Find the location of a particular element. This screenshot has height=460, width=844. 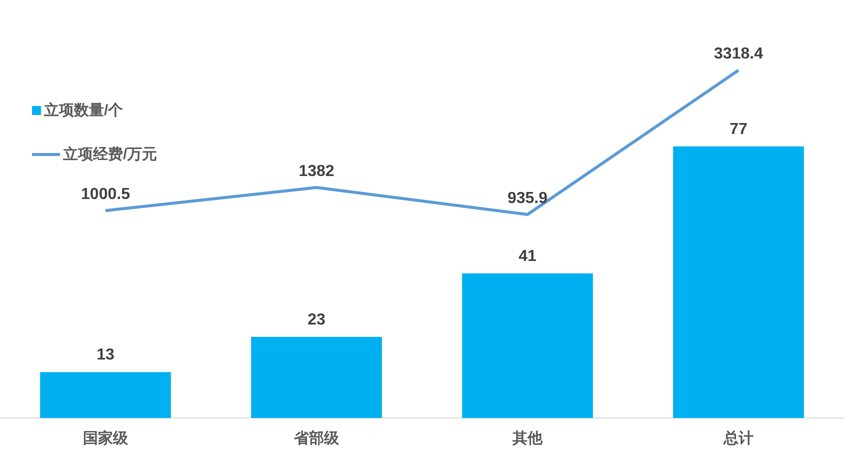

data-label: 1000.5 is located at coordinates (105, 195).